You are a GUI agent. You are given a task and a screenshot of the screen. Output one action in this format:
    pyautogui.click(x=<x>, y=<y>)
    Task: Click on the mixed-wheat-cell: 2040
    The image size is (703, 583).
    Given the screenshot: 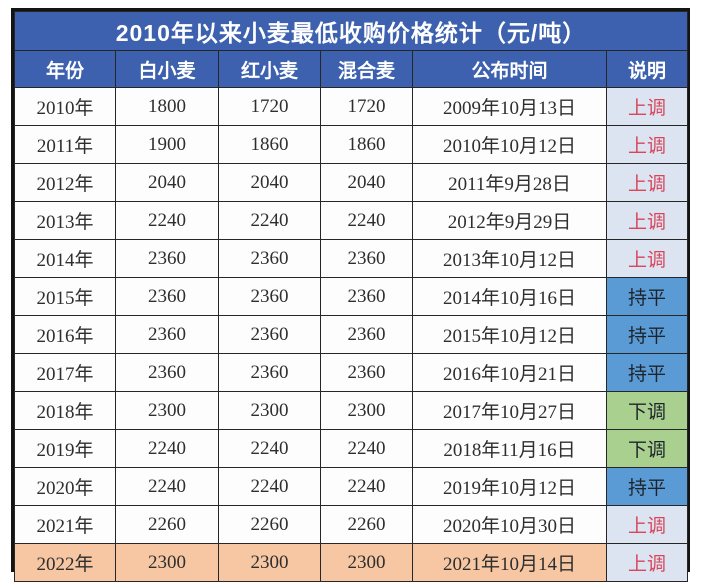 What is the action you would take?
    pyautogui.click(x=366, y=182)
    